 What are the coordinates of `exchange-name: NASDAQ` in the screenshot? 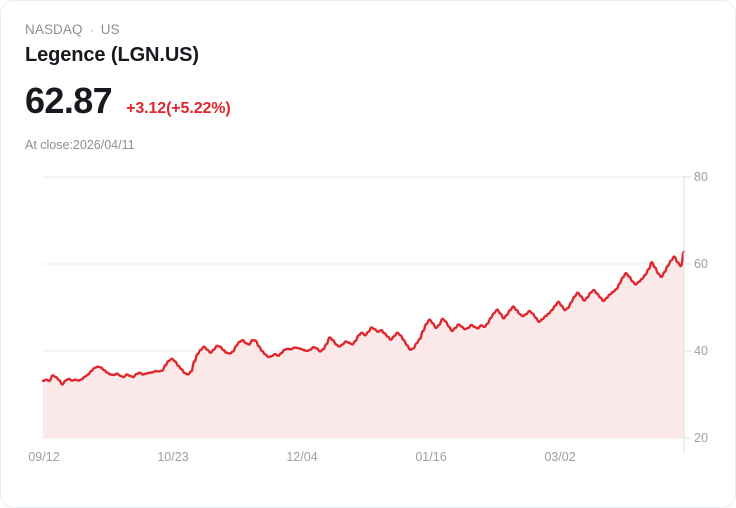 It's located at (54, 29).